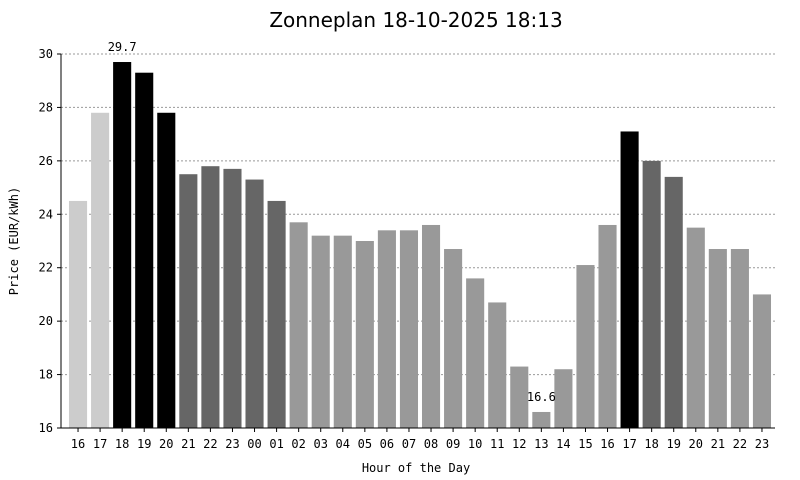  I want to click on chart-title: Zonneplan 18-10-2025 18:13, so click(415, 20).